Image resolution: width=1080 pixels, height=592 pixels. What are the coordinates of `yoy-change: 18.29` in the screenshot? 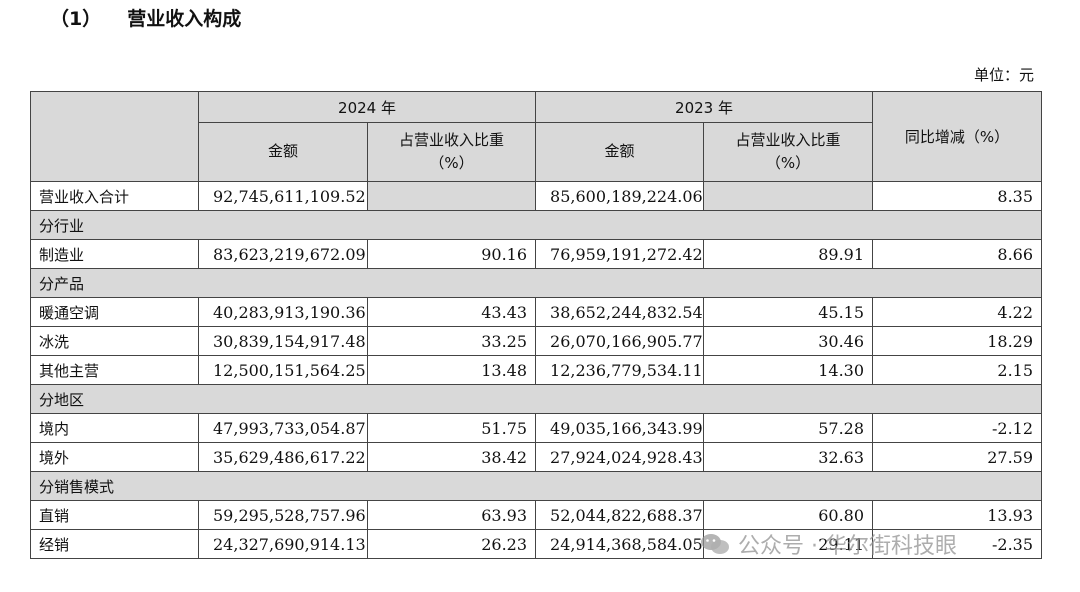 It's located at (957, 341).